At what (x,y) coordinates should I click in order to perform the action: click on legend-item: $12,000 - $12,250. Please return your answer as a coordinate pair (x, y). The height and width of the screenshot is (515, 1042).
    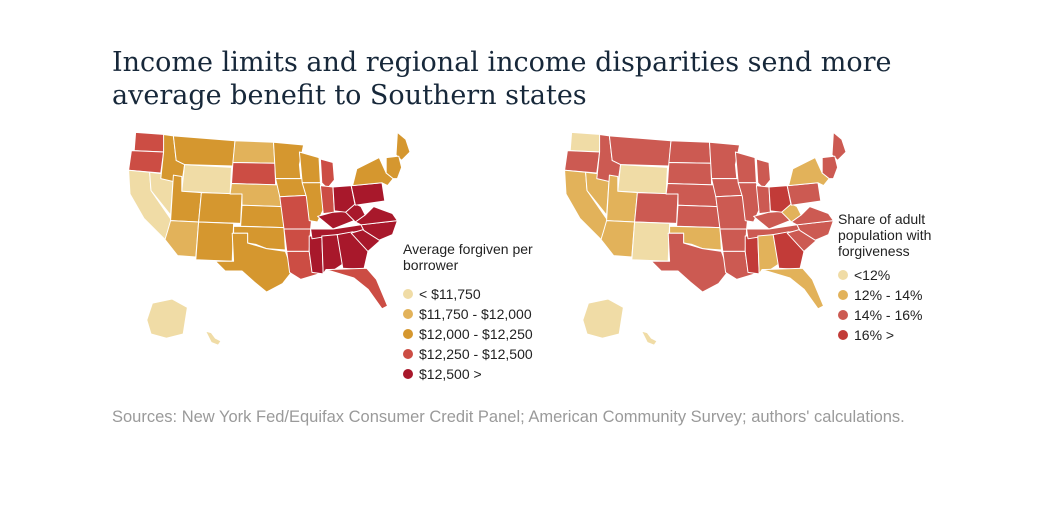
    Looking at the image, I should click on (478, 334).